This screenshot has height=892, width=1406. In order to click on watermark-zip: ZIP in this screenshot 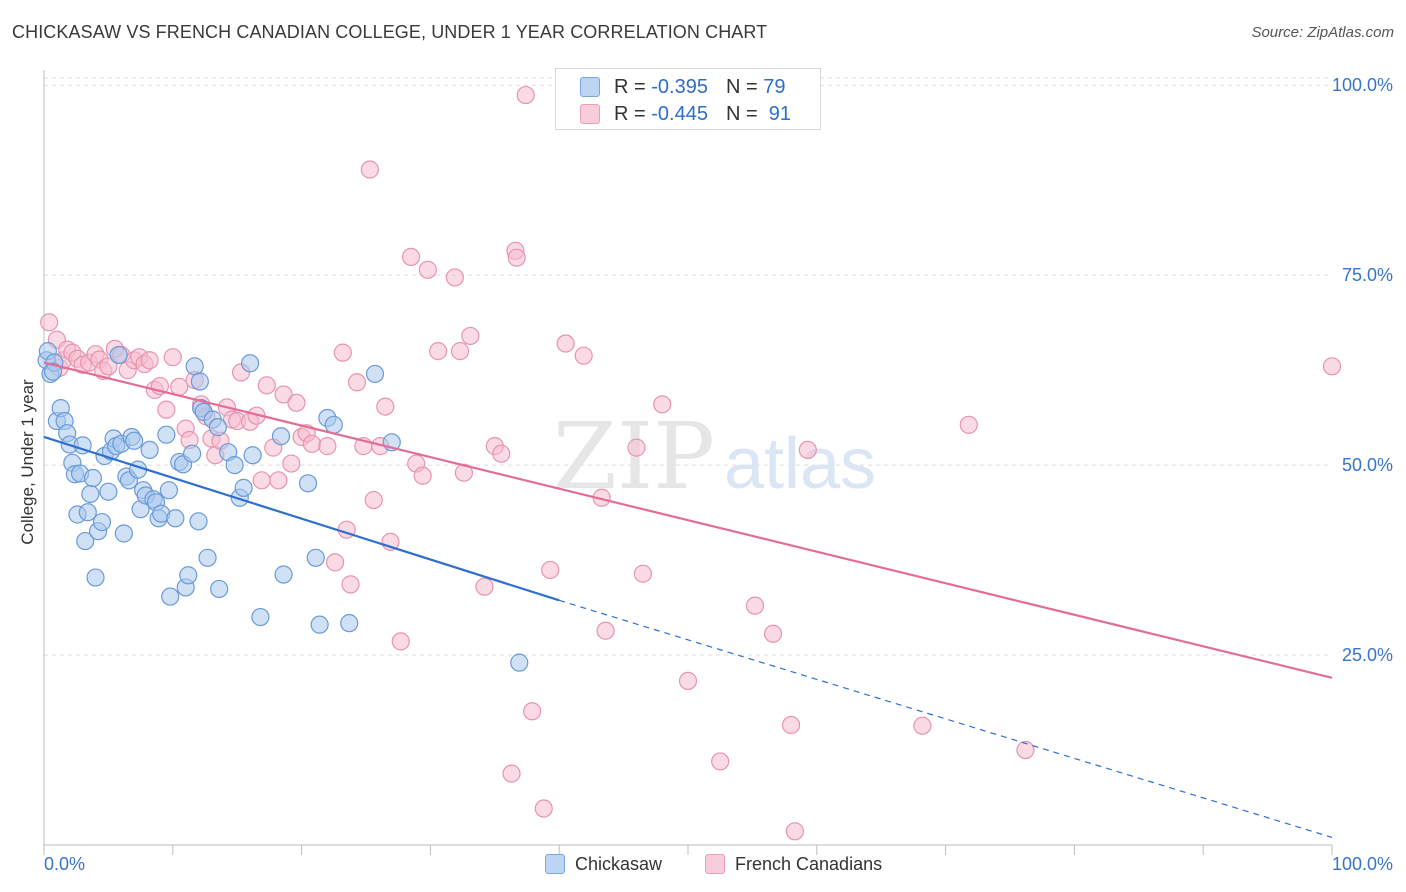, I will do `click(634, 456)`.